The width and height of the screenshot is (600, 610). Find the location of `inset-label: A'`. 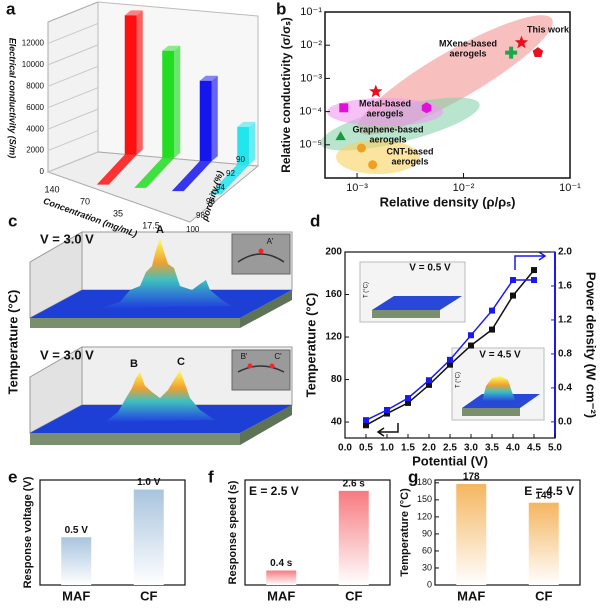

inset-label: A' is located at coordinates (270, 241).